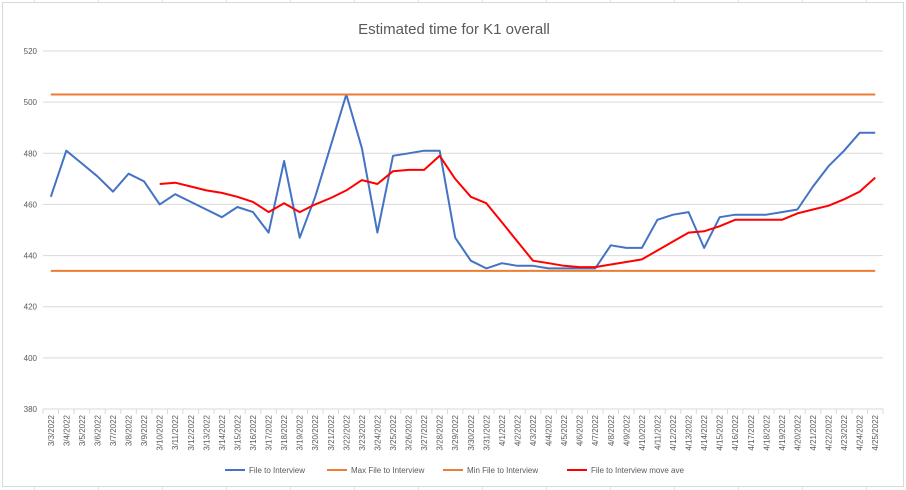 Image resolution: width=906 pixels, height=490 pixels. What do you see at coordinates (144, 430) in the screenshot?
I see `x-tick-label: 3/9/2022` at bounding box center [144, 430].